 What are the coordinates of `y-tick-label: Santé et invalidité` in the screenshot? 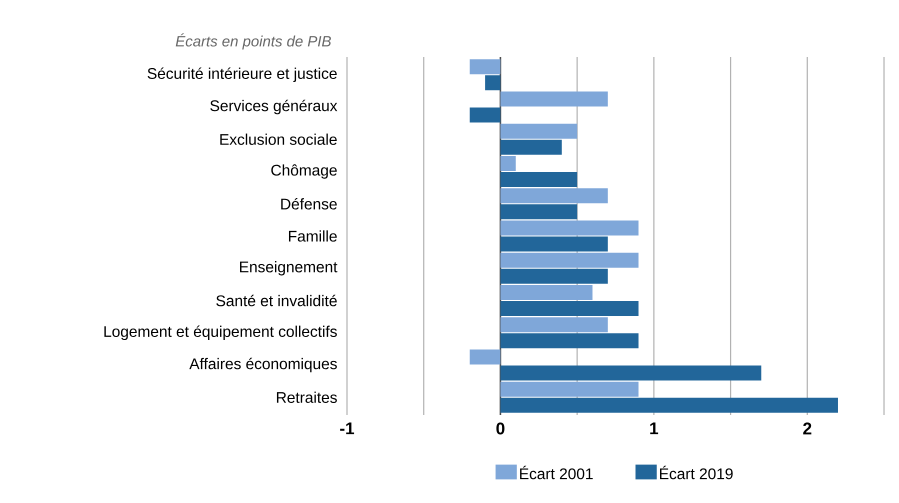 It's located at (276, 300).